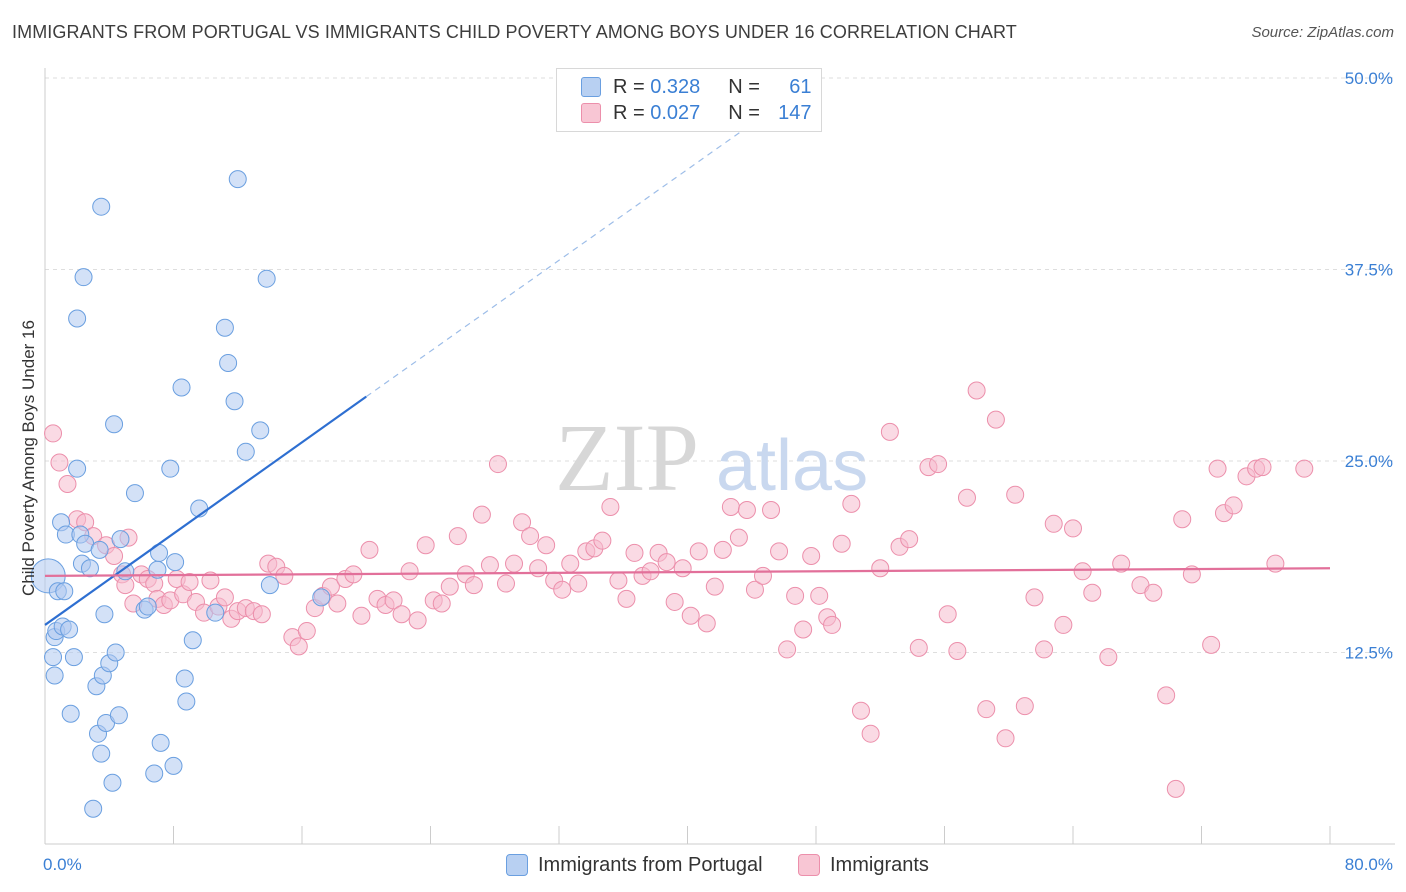  What do you see at coordinates (591, 87) in the screenshot?
I see `legend-swatch-blue` at bounding box center [591, 87].